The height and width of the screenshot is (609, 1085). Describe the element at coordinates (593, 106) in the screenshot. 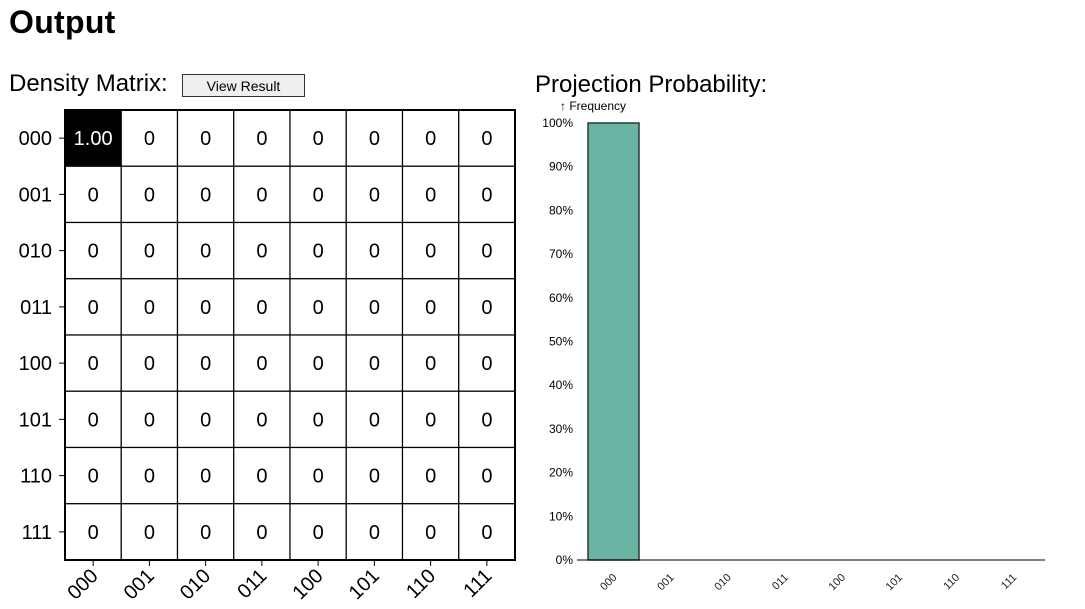

I see `y-axis-title: ↑ Frequency` at that location.